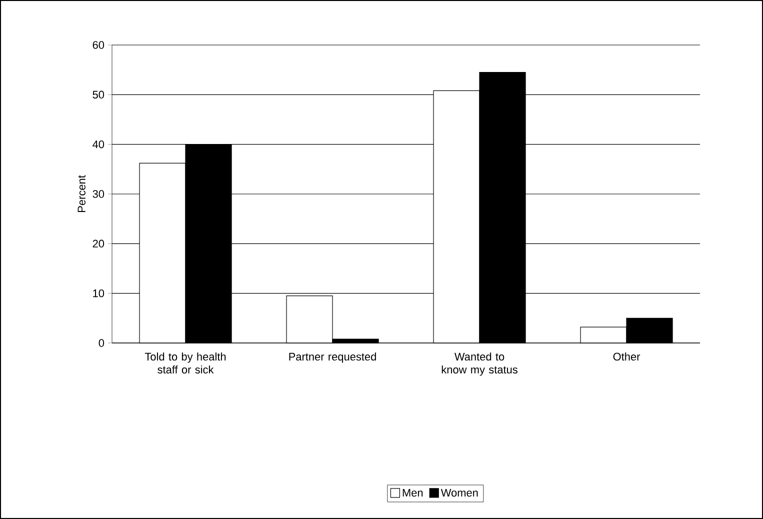 This screenshot has height=519, width=763. Describe the element at coordinates (459, 492) in the screenshot. I see `legend-label: Women` at that location.